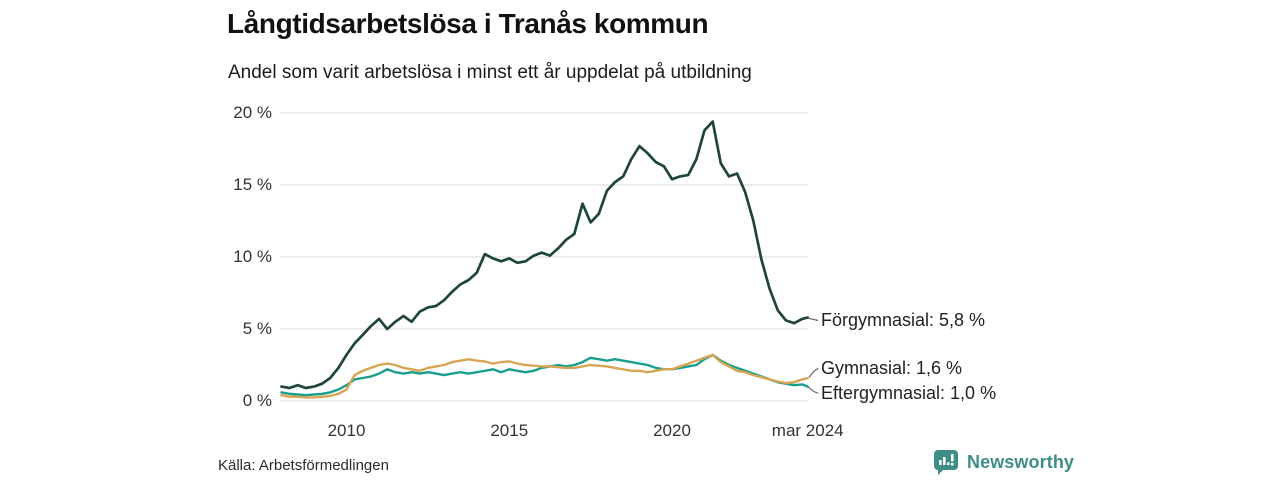  What do you see at coordinates (813, 390) in the screenshot?
I see `connector-eftergymnasial` at bounding box center [813, 390].